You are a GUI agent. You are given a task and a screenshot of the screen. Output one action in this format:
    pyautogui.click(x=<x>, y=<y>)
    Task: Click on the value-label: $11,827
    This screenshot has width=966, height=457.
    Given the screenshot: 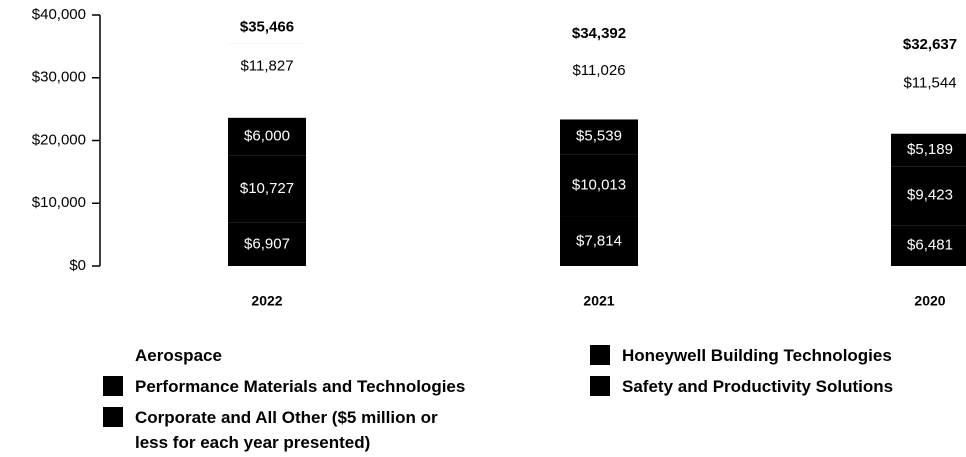 What is the action you would take?
    pyautogui.click(x=266, y=66)
    